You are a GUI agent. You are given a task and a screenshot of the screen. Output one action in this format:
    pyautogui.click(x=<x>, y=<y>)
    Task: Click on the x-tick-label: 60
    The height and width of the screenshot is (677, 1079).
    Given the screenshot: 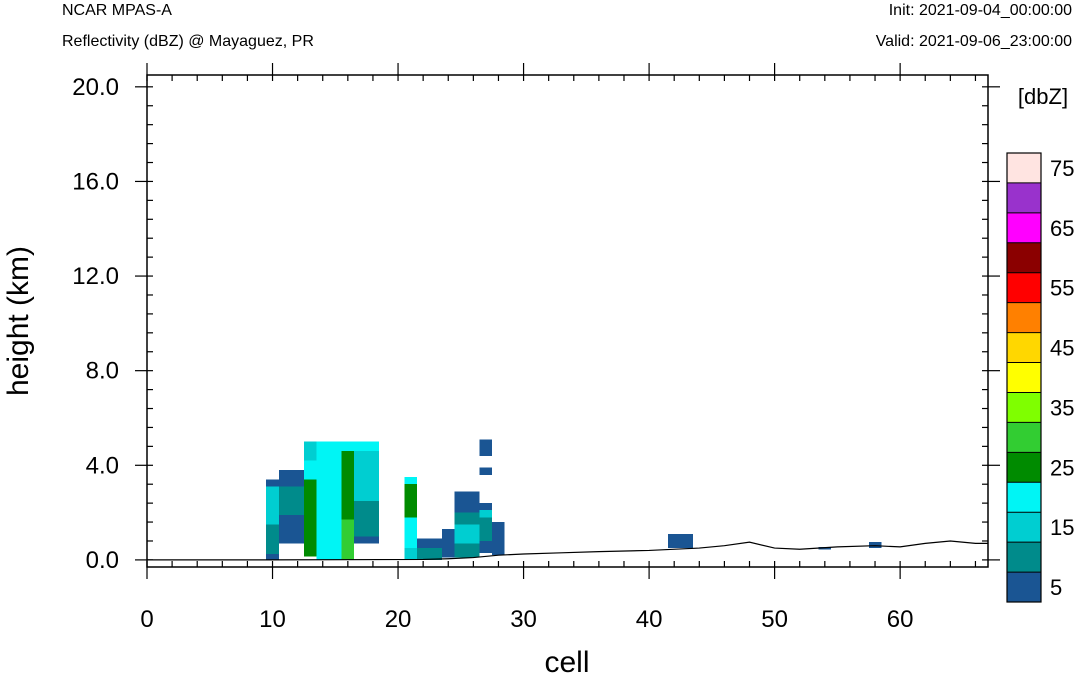 What is the action you would take?
    pyautogui.click(x=900, y=619)
    